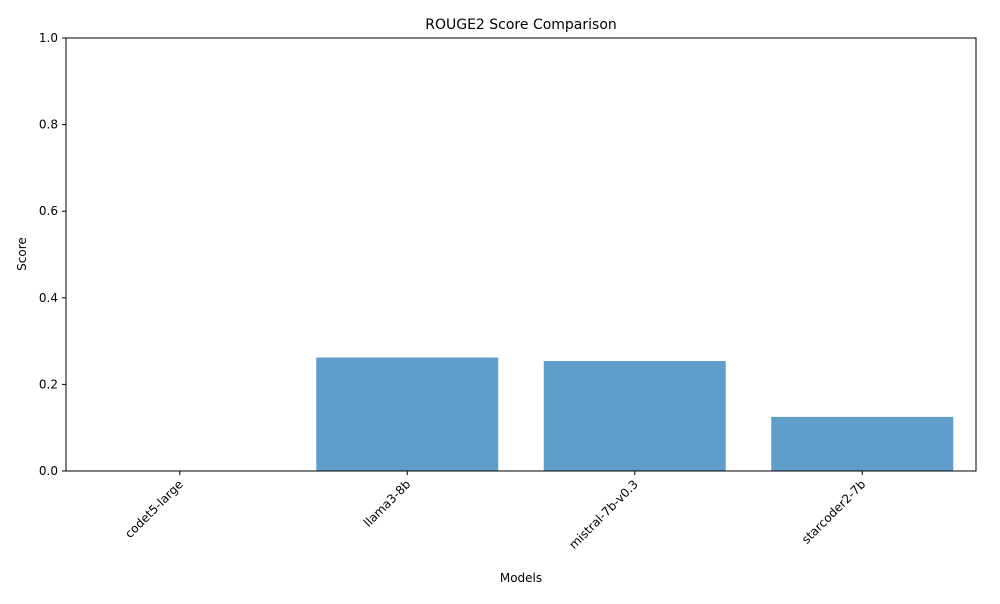  What do you see at coordinates (48, 125) in the screenshot?
I see `y-tick-label: 0.8` at bounding box center [48, 125].